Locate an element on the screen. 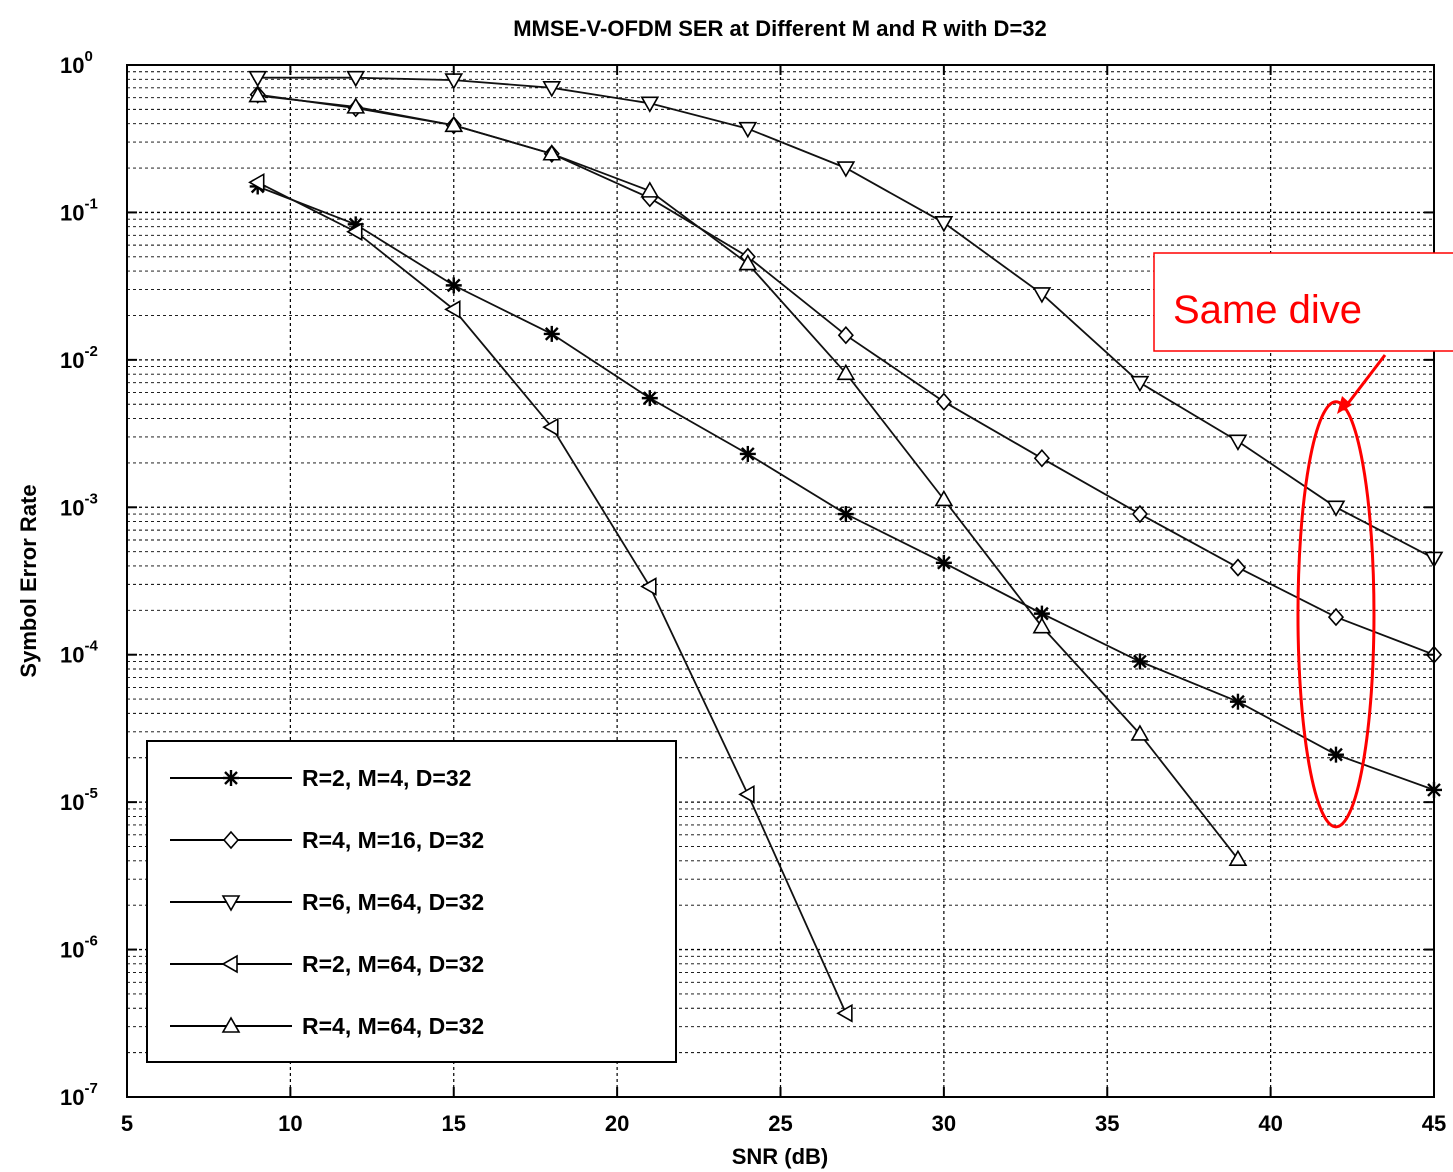 This screenshot has width=1453, height=1172. annotation-ellipse is located at coordinates (1336, 614).